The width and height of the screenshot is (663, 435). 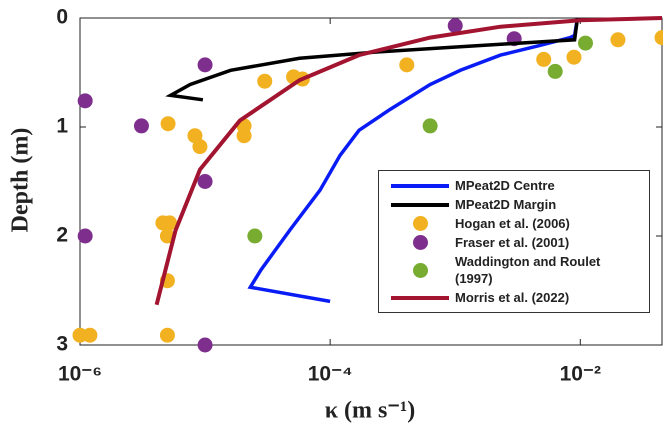 I want to click on x-tick-label: 10⁻², so click(x=580, y=374).